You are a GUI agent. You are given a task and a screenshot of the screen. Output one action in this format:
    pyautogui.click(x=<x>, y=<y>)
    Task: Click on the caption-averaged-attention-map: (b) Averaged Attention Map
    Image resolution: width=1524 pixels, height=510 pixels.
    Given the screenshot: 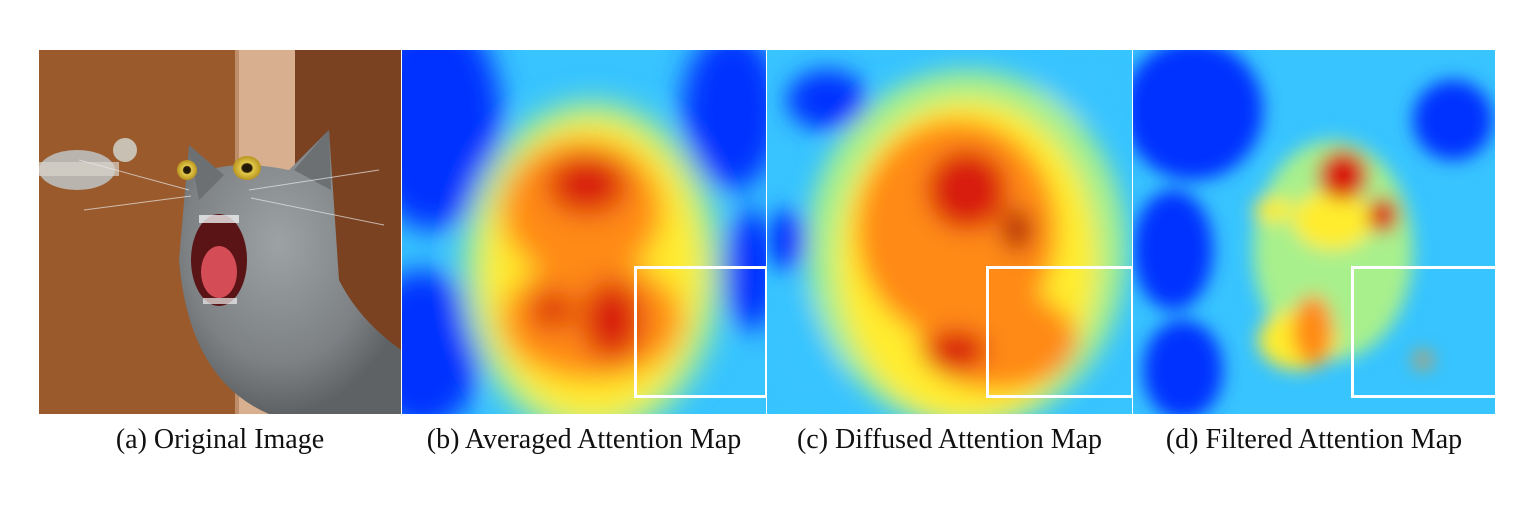 What is the action you would take?
    pyautogui.click(x=584, y=439)
    